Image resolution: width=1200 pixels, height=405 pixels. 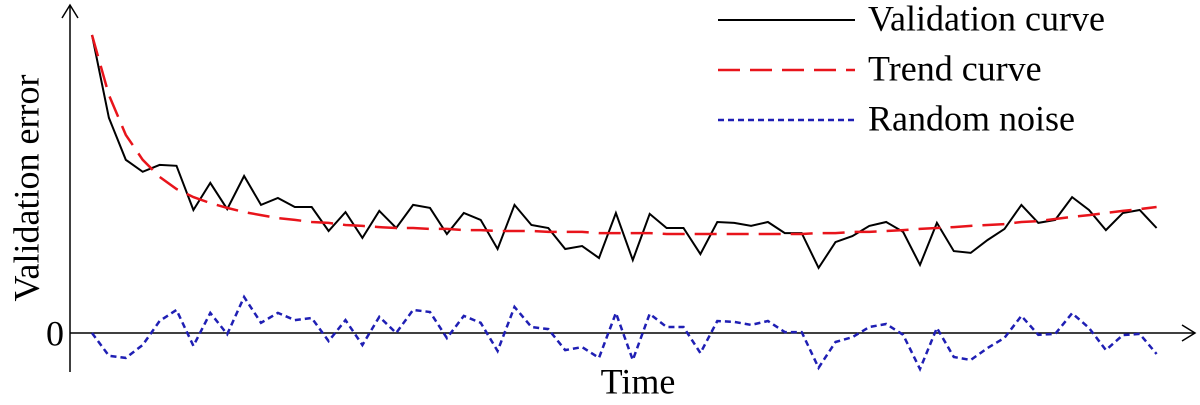 I want to click on legend-label: Validation curve, so click(x=986, y=19).